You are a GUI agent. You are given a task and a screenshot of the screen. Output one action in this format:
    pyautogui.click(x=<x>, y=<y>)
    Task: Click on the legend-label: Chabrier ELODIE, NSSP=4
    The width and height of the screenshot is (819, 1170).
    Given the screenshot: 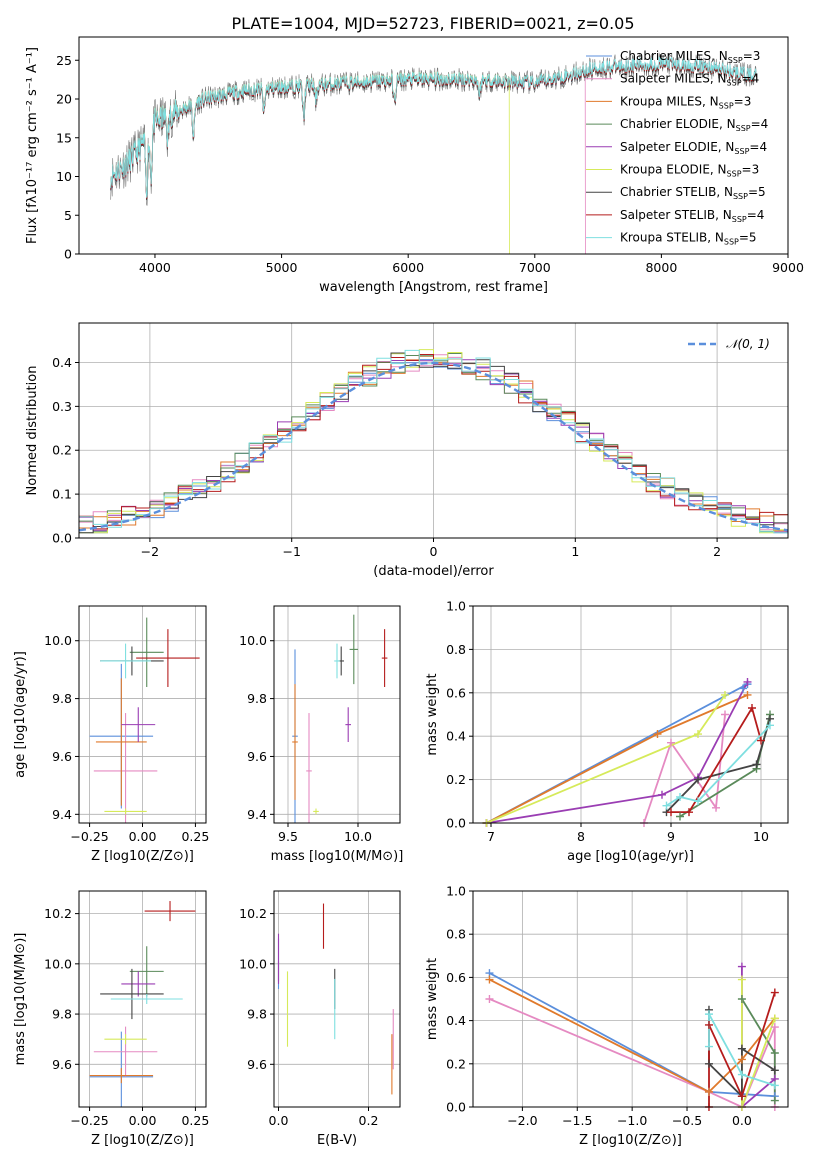 What is the action you would take?
    pyautogui.click(x=694, y=125)
    